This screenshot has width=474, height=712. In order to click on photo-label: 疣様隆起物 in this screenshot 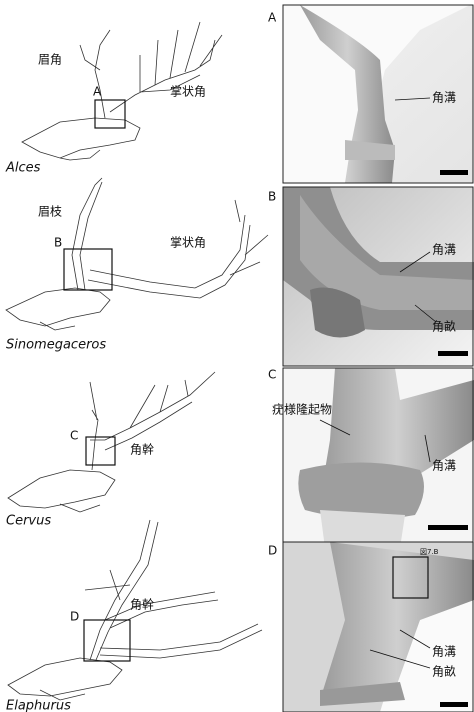, I will do `click(302, 409)`.